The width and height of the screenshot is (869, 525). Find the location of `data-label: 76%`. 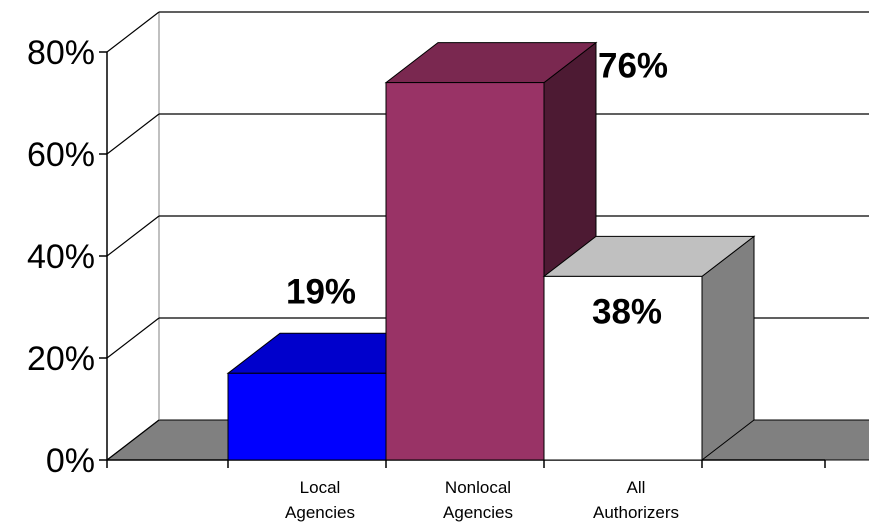

data-label: 76% is located at coordinates (633, 66).